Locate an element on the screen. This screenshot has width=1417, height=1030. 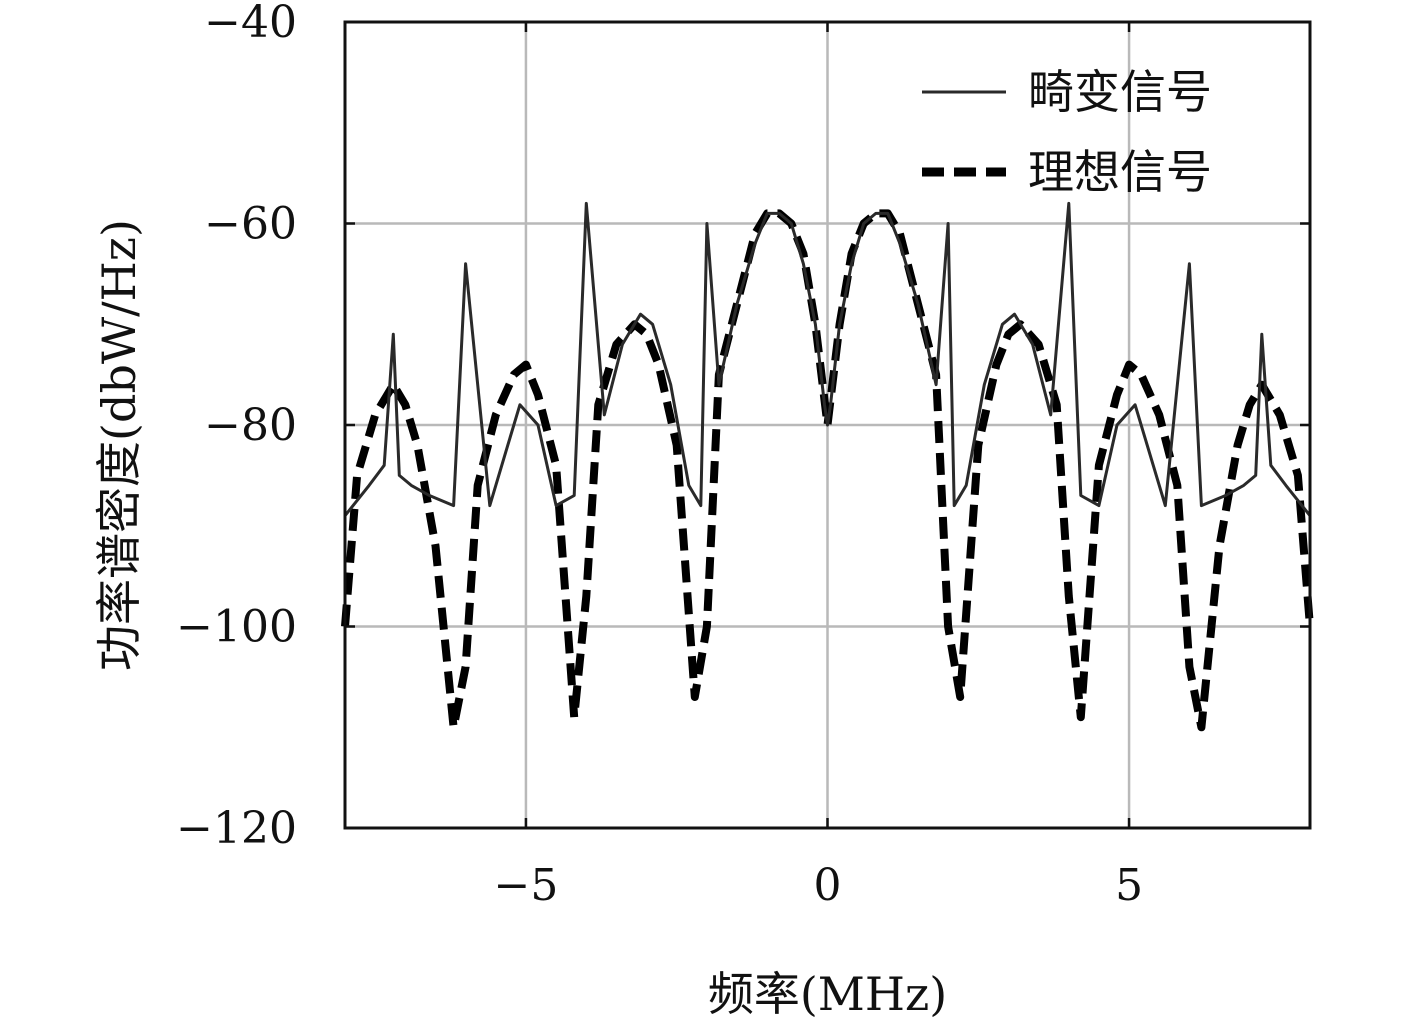
legend-label-ideal: 理想信号 is located at coordinates (1120, 172).